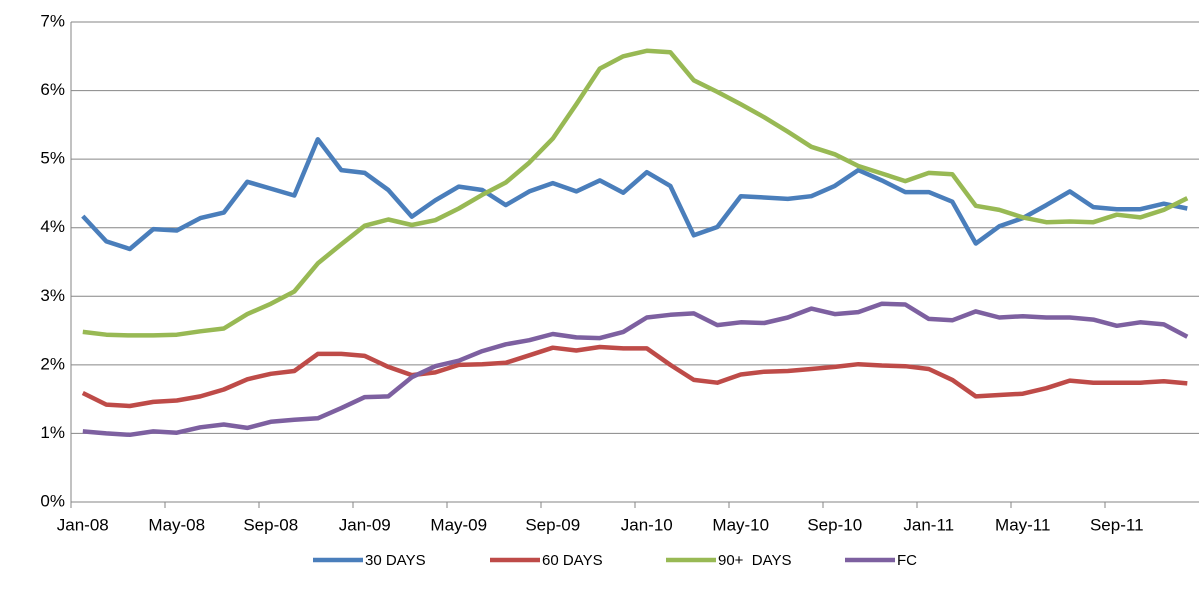 Image resolution: width=1199 pixels, height=600 pixels. Describe the element at coordinates (552, 524) in the screenshot. I see `x-tick-label: Sep-09` at that location.